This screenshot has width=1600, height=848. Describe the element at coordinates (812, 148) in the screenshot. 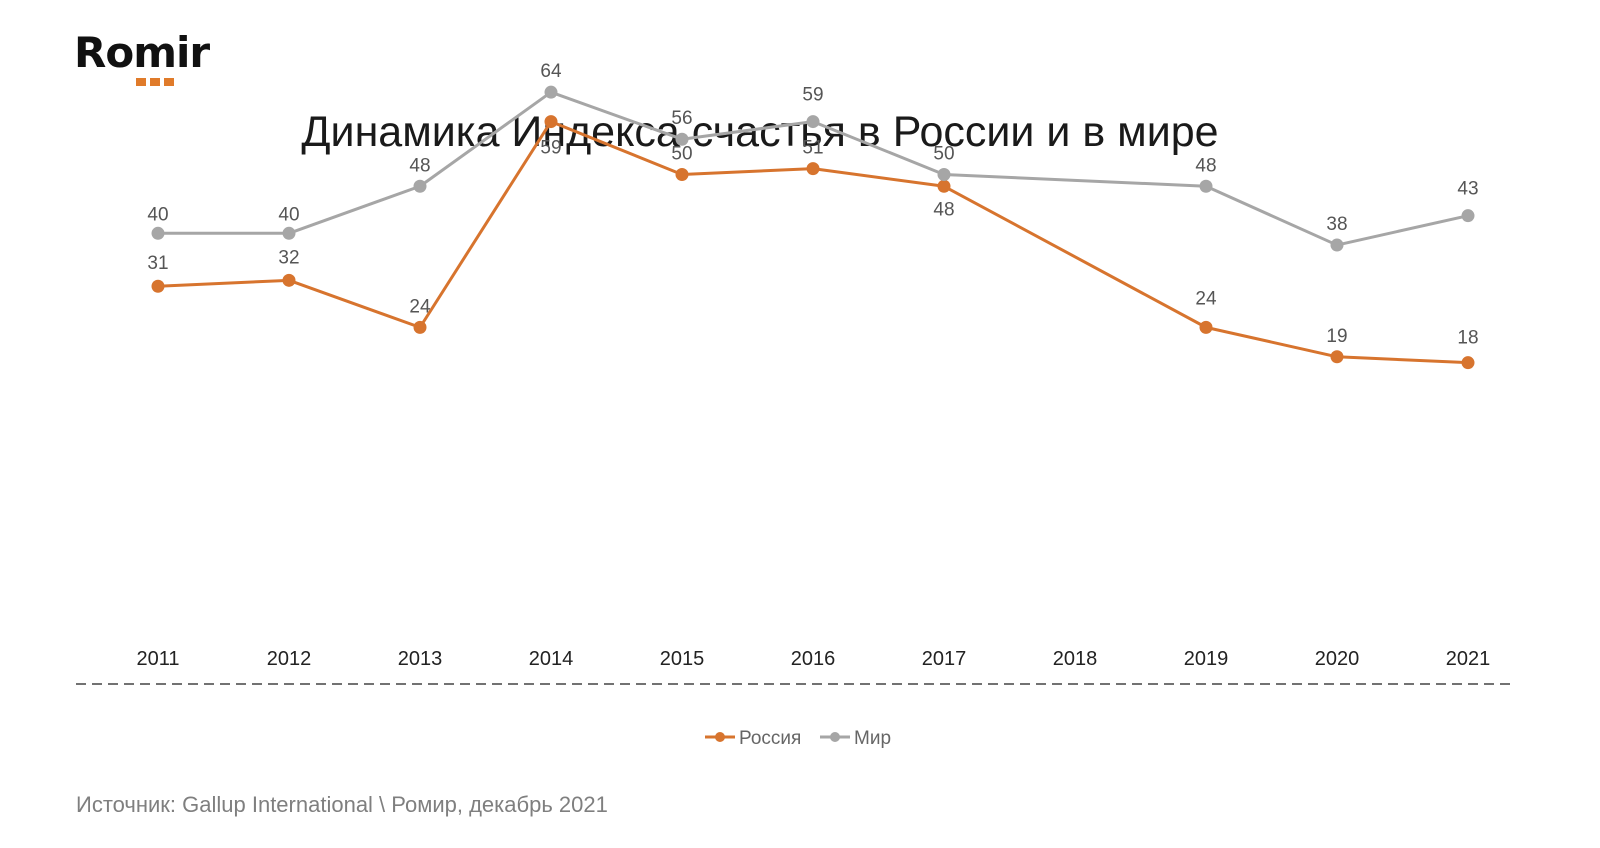

I see `data-label-russia-2016: 51` at that location.